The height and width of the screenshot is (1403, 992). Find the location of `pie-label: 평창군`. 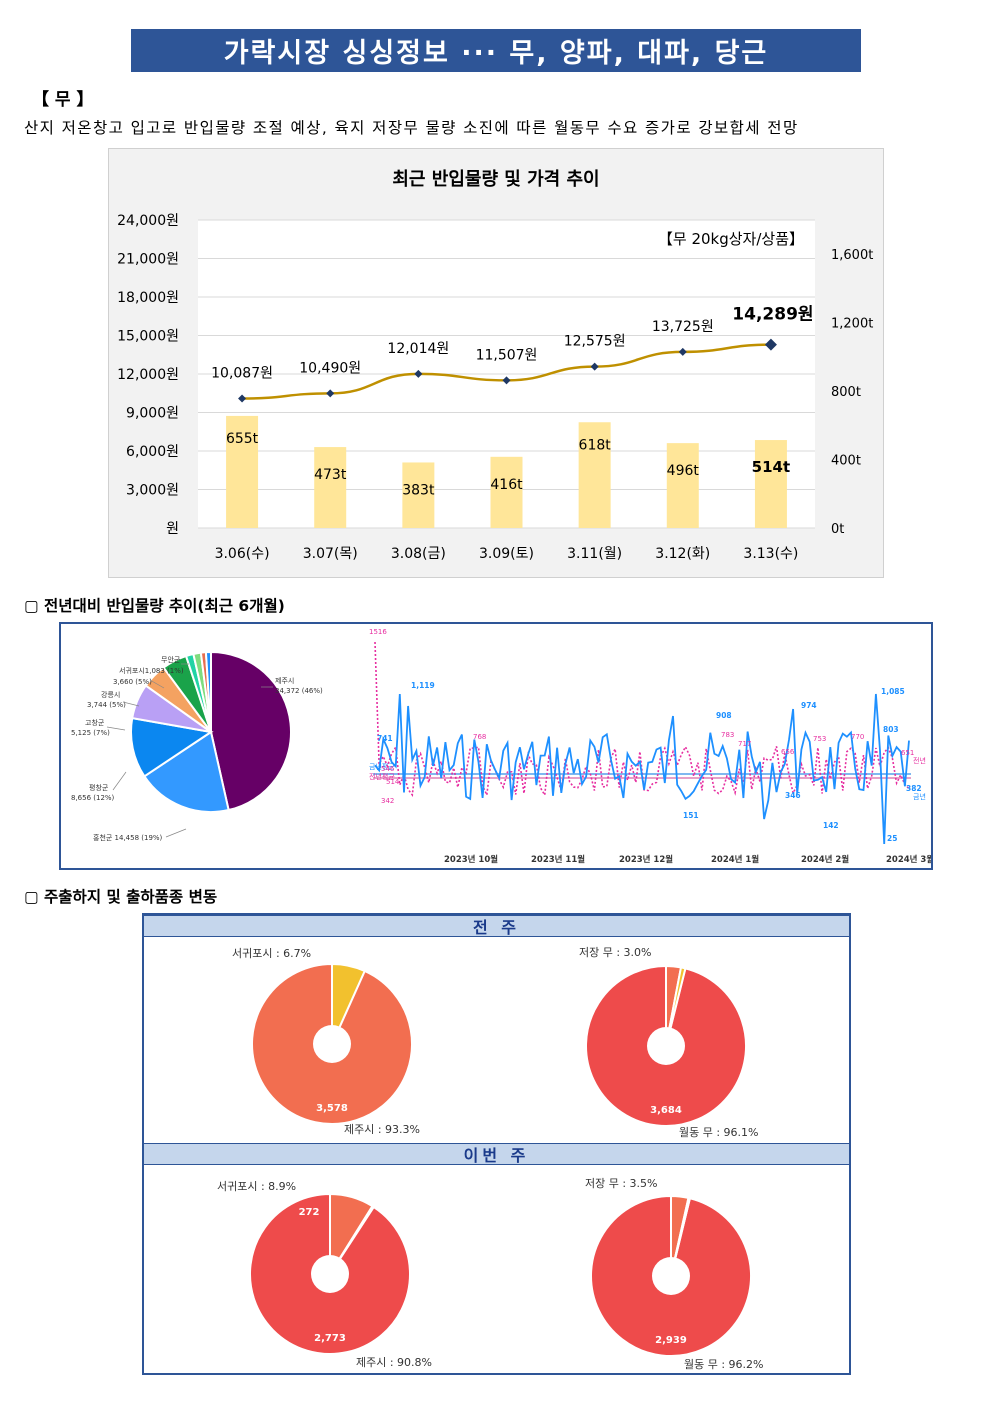

pie-label: 평창군 is located at coordinates (99, 787).